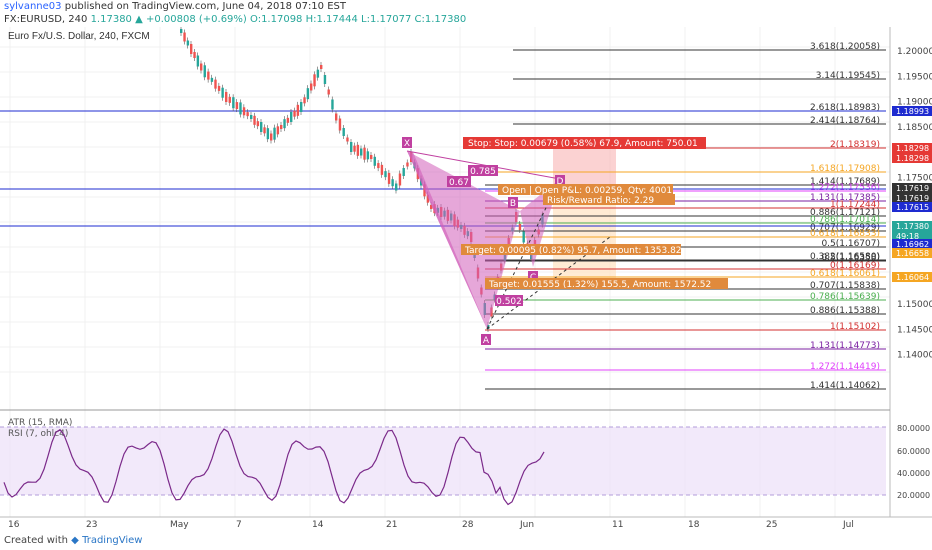 The image size is (932, 550). What do you see at coordinates (33, 6) in the screenshot?
I see `author-link: sylvanne03` at bounding box center [33, 6].